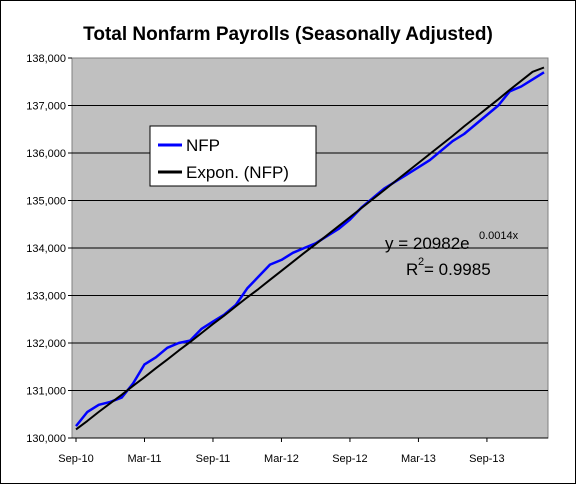 This screenshot has height=484, width=576. What do you see at coordinates (499, 236) in the screenshot?
I see `equation-exponent: 0.0014x` at bounding box center [499, 236].